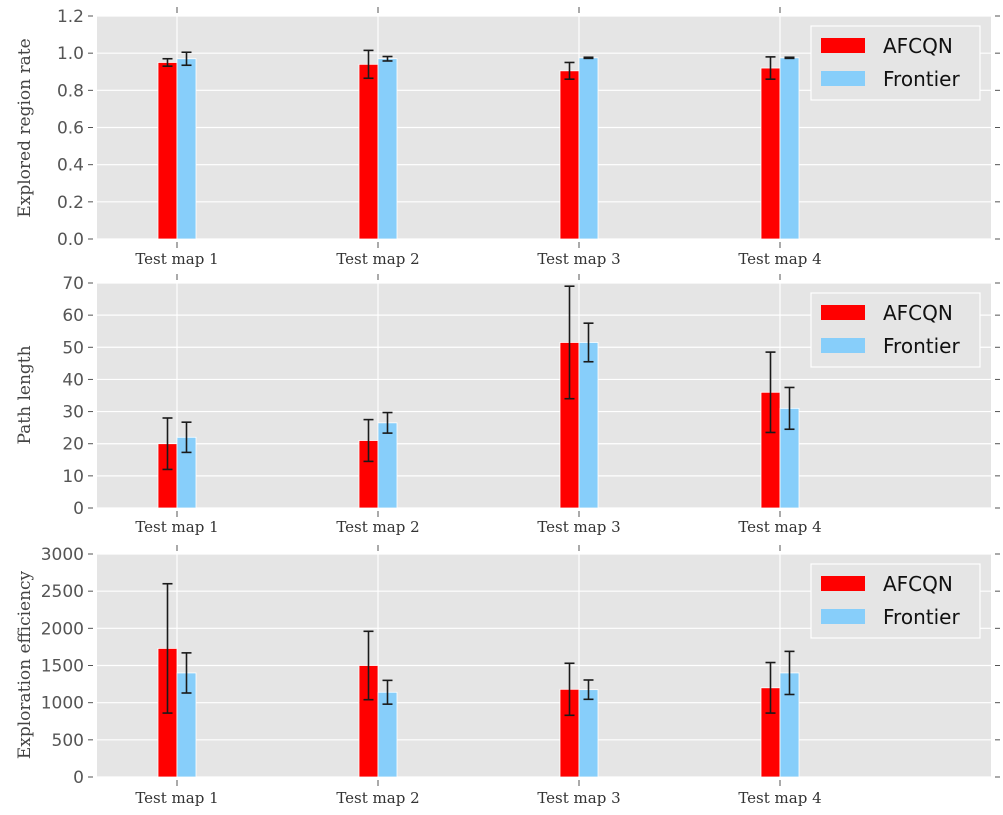 The width and height of the screenshot is (1003, 815). I want to click on y-tick-label: 1.2, so click(70, 17).